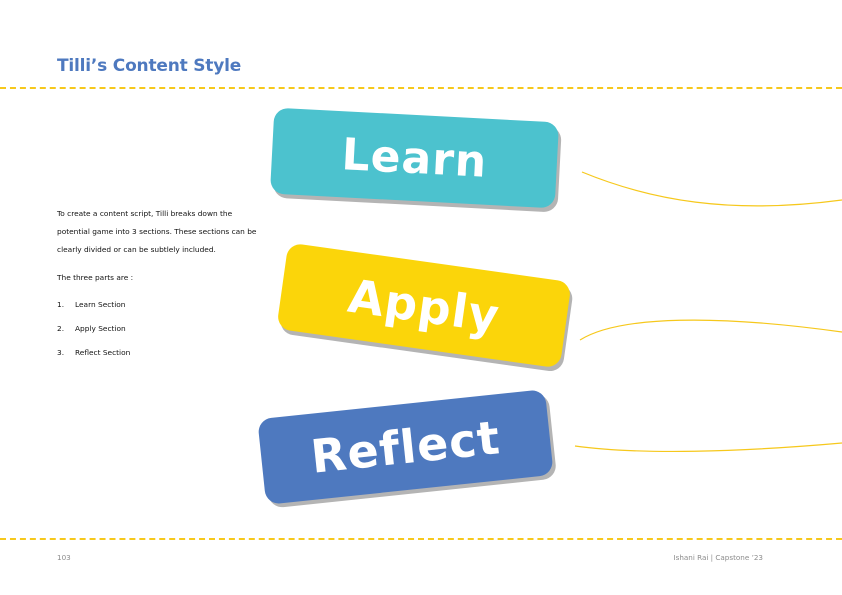  I want to click on apply-card-label: Apply, so click(424, 305).